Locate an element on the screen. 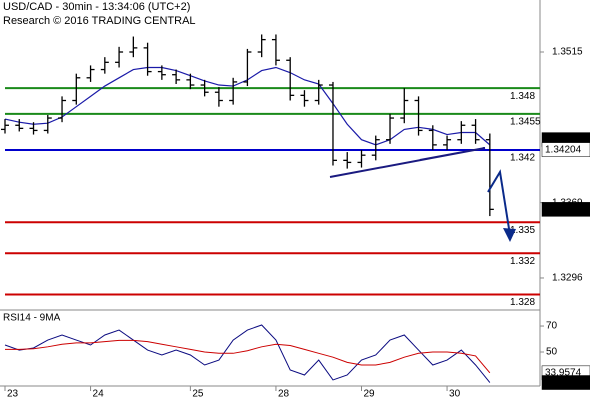 The width and height of the screenshot is (590, 400). chart-subtitle: Research © 2016 TRADING CENTRAL is located at coordinates (99, 21).